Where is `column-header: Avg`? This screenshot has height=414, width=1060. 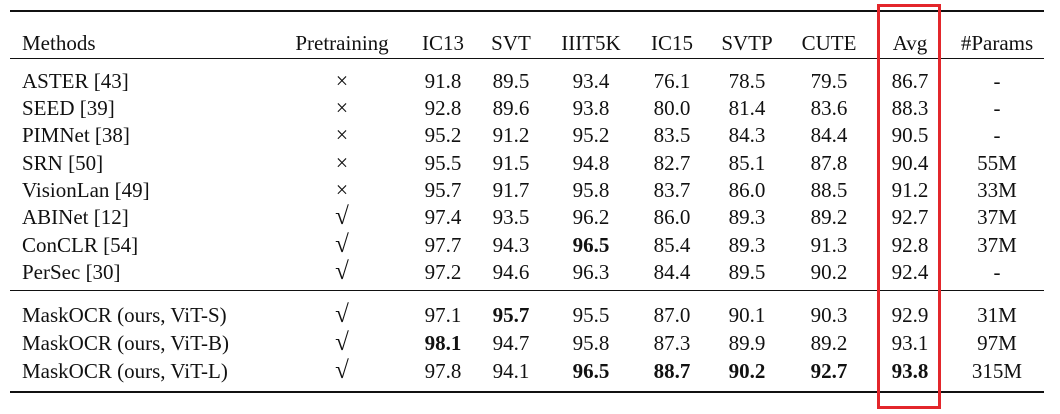
column-header: Avg is located at coordinates (910, 43).